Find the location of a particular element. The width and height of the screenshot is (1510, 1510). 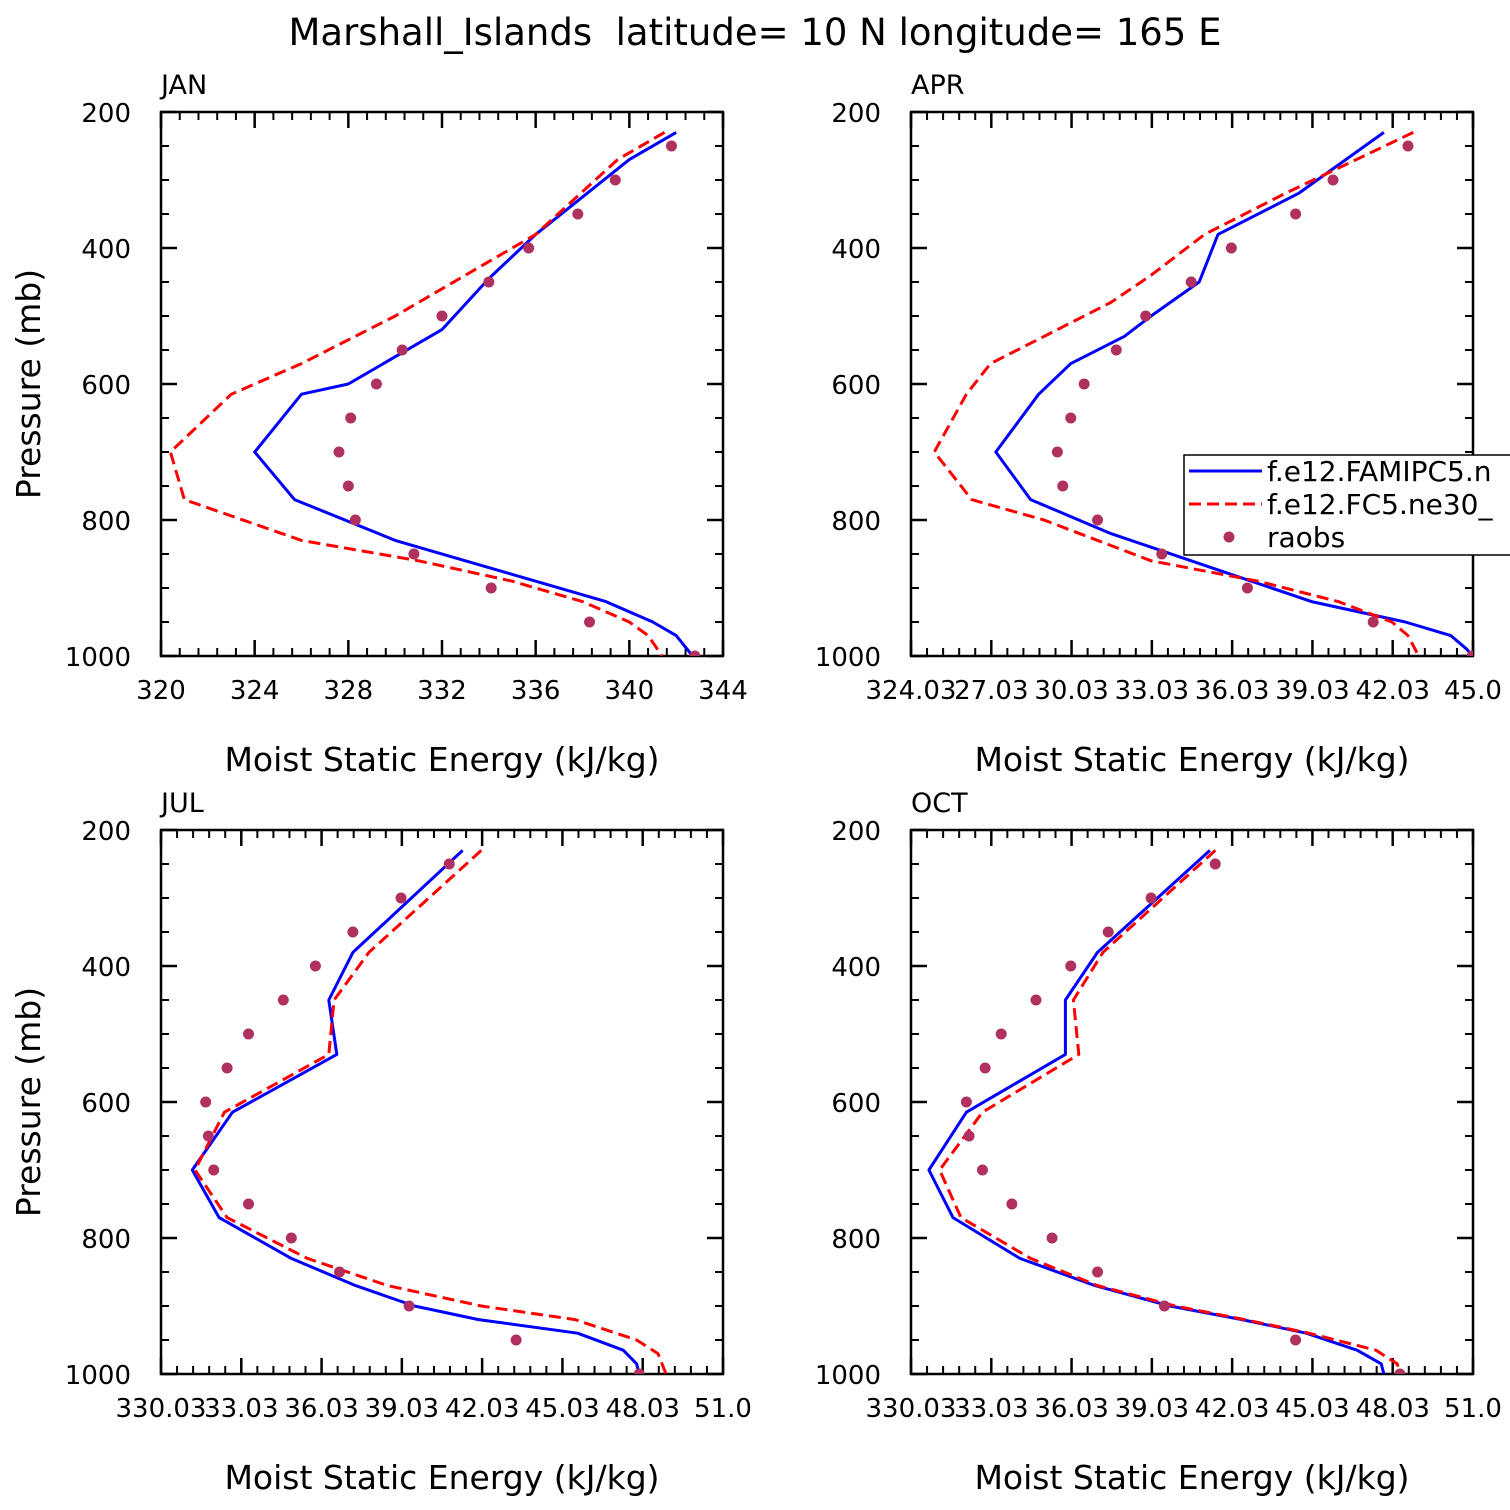

panel-title: JAN is located at coordinates (183, 85).